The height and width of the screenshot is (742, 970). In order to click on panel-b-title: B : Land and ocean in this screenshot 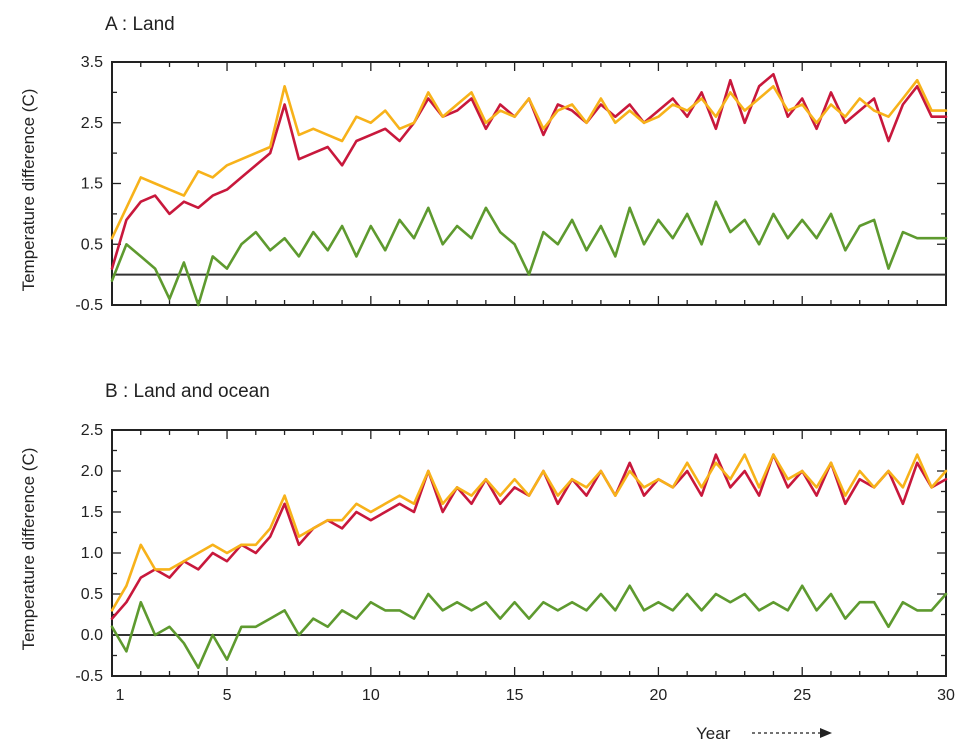, I will do `click(187, 391)`.